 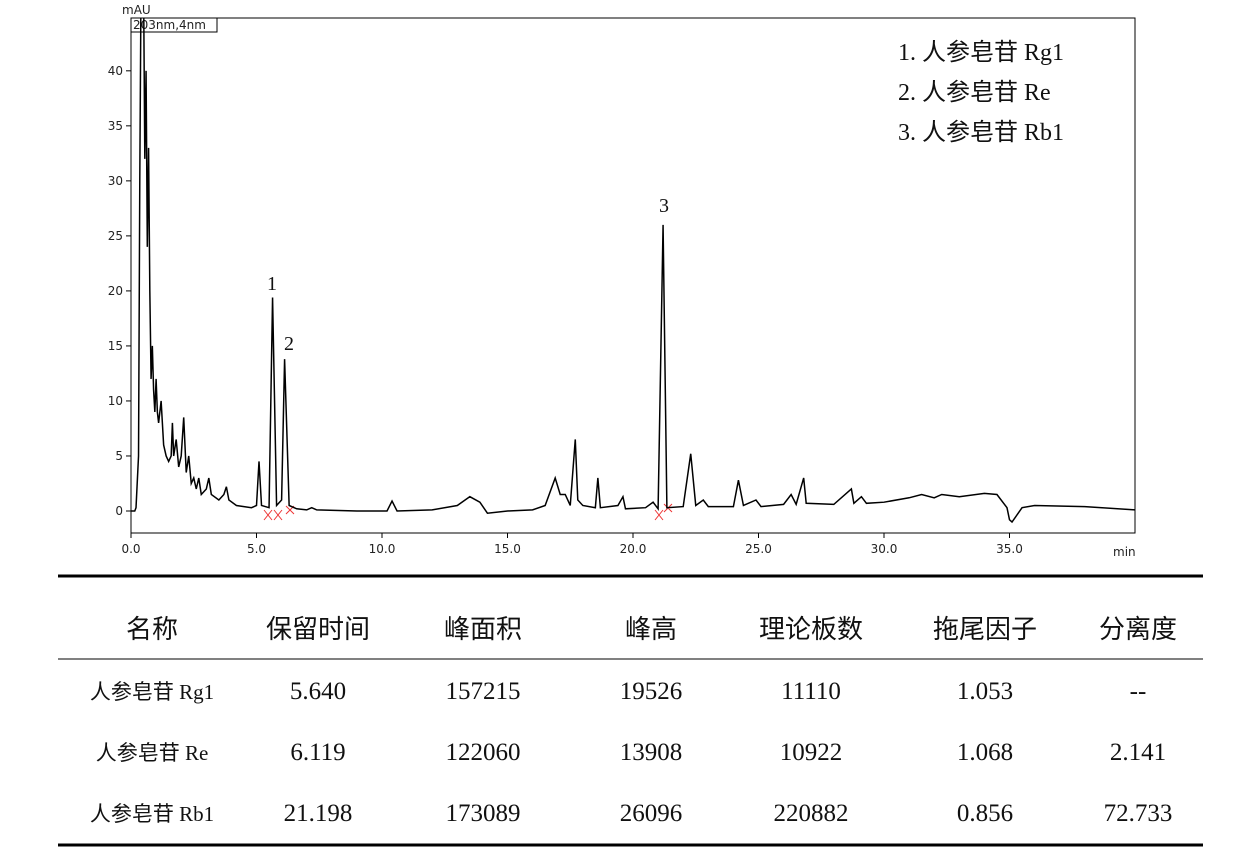 What do you see at coordinates (115, 291) in the screenshot?
I see `y-tick-label: 20` at bounding box center [115, 291].